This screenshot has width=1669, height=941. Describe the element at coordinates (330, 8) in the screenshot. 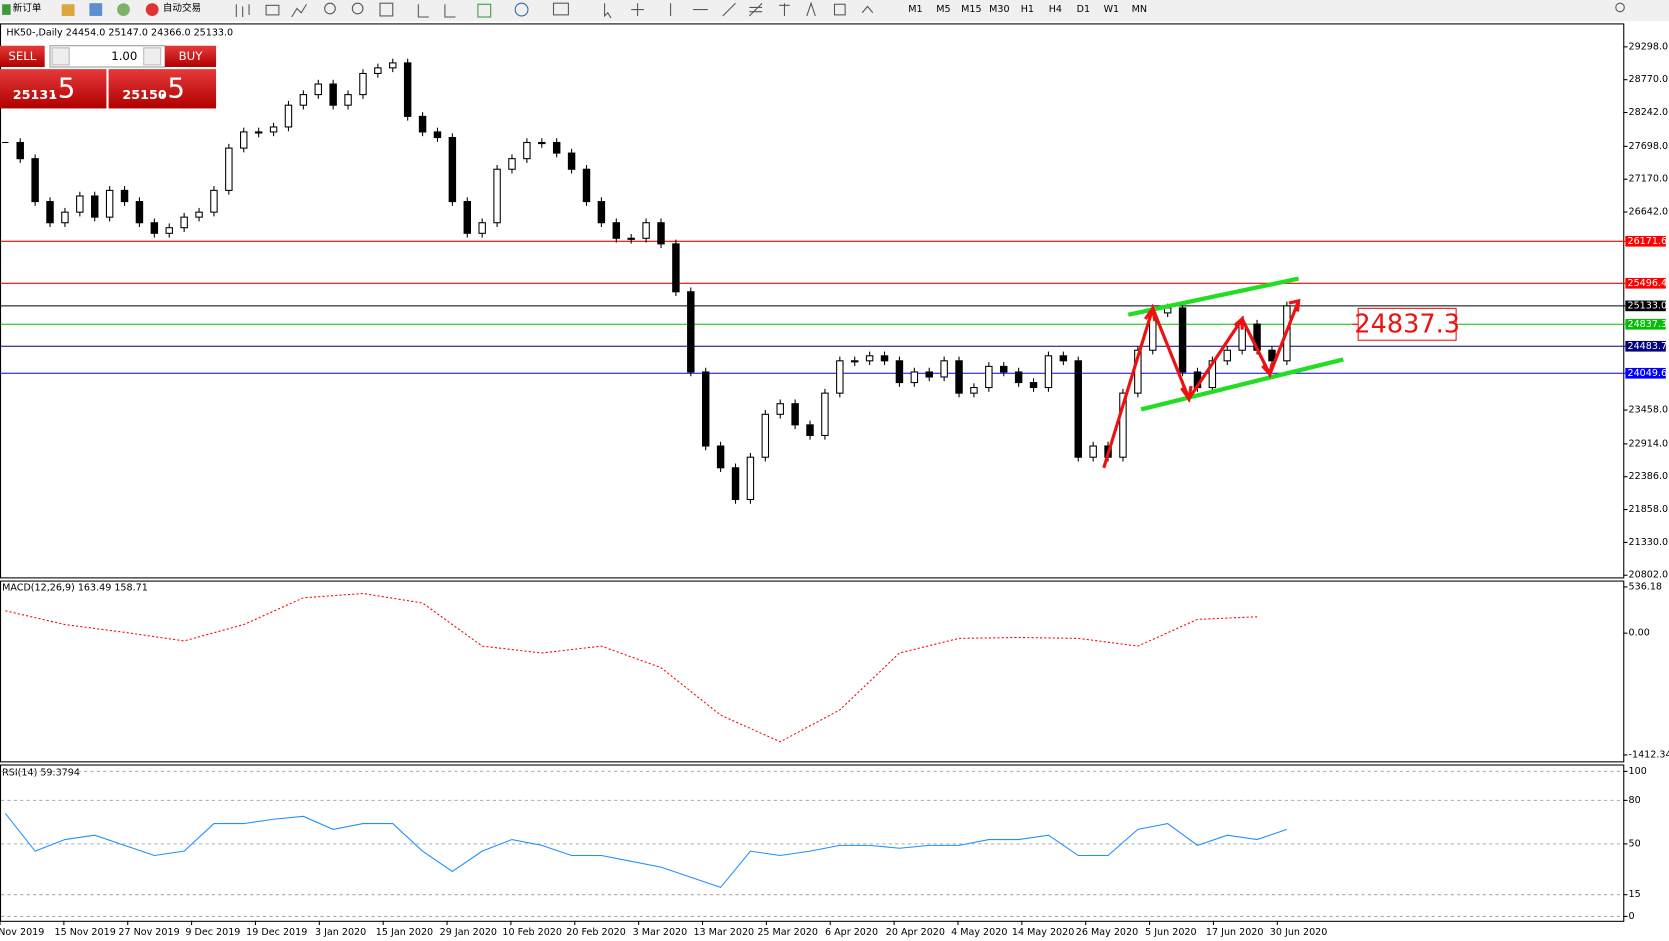

I see `zoom-in` at that location.